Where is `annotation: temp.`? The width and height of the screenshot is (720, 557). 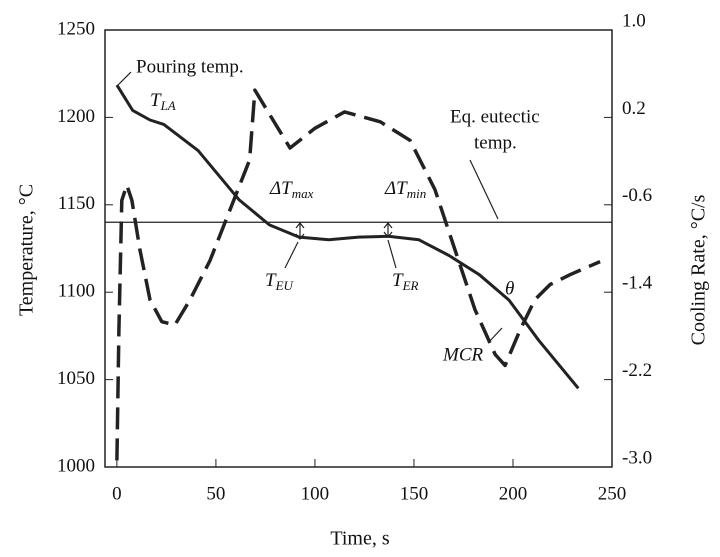 annotation: temp. is located at coordinates (495, 142).